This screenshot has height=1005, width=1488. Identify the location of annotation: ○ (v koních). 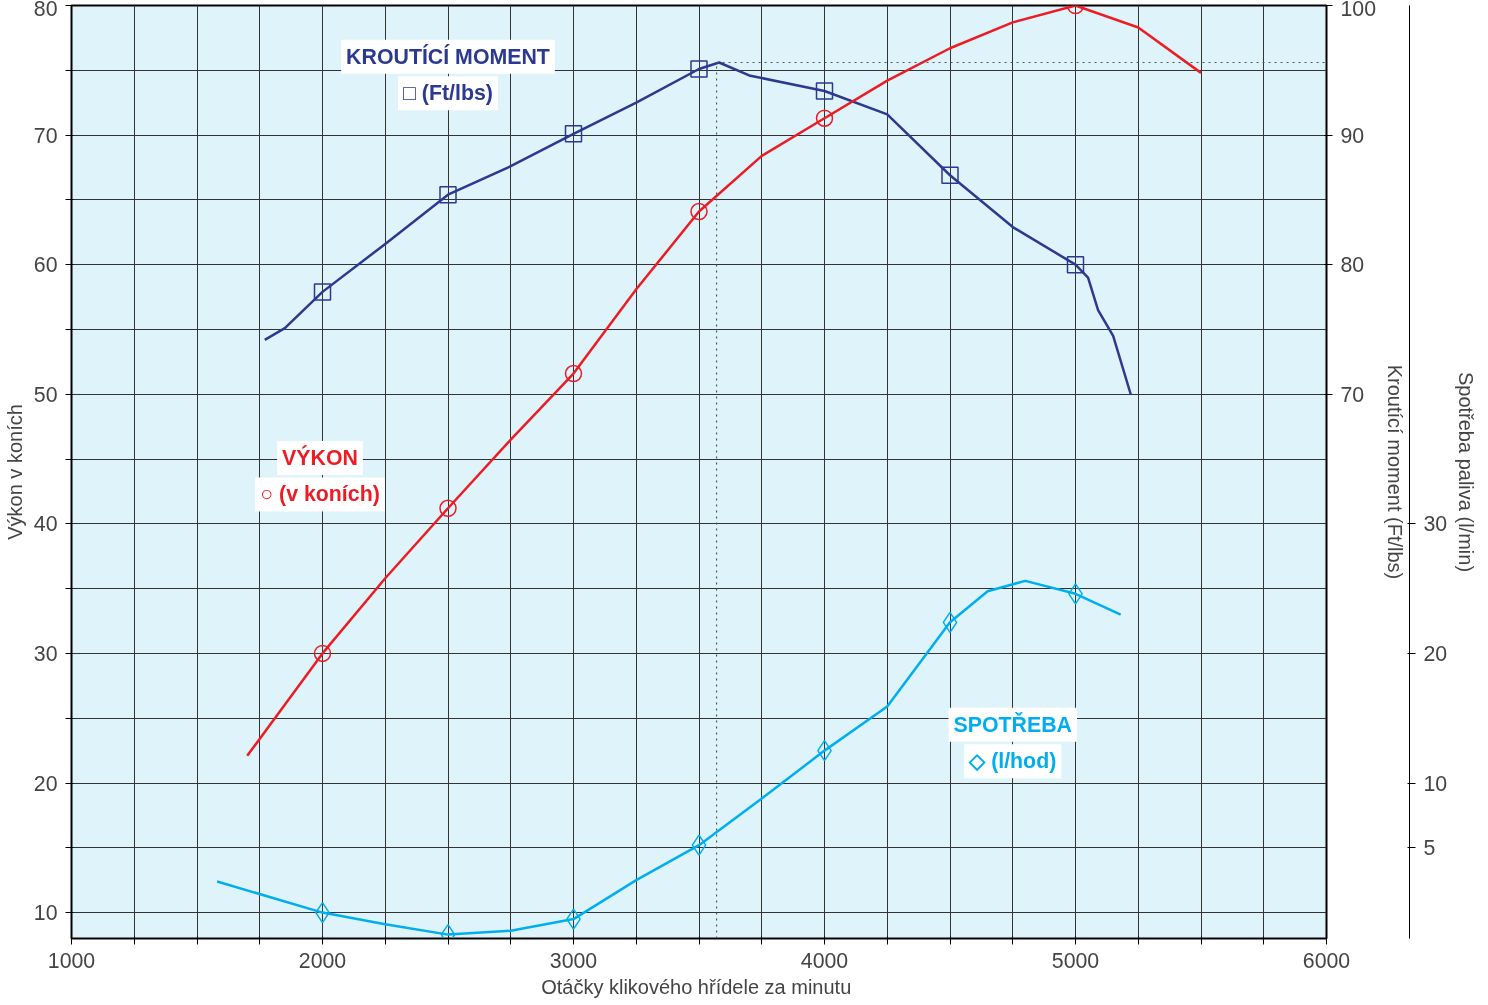
(320, 494).